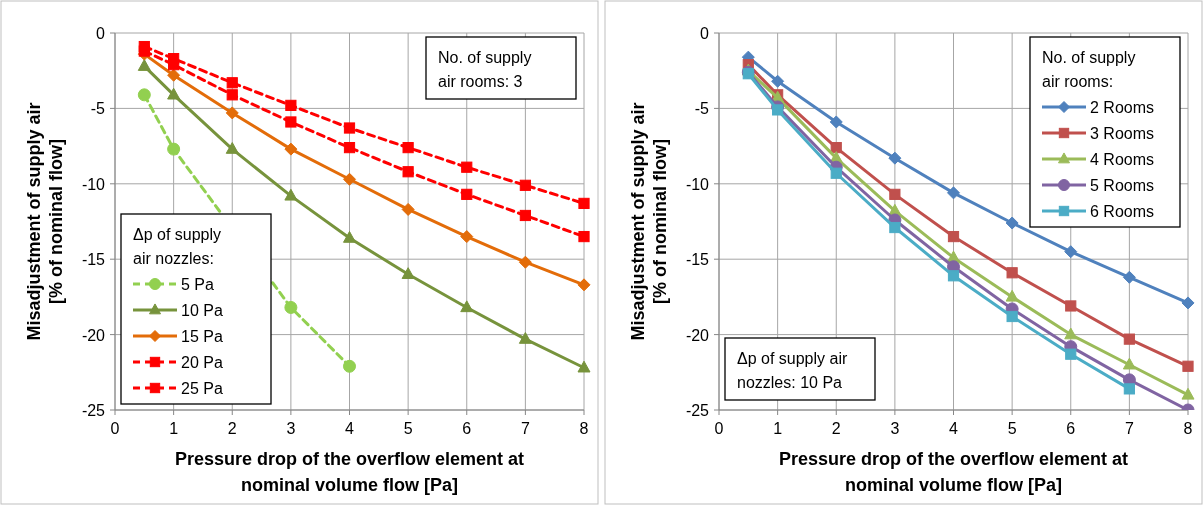  What do you see at coordinates (485, 69) in the screenshot?
I see `annotation: No. of supply air rooms: 3` at bounding box center [485, 69].